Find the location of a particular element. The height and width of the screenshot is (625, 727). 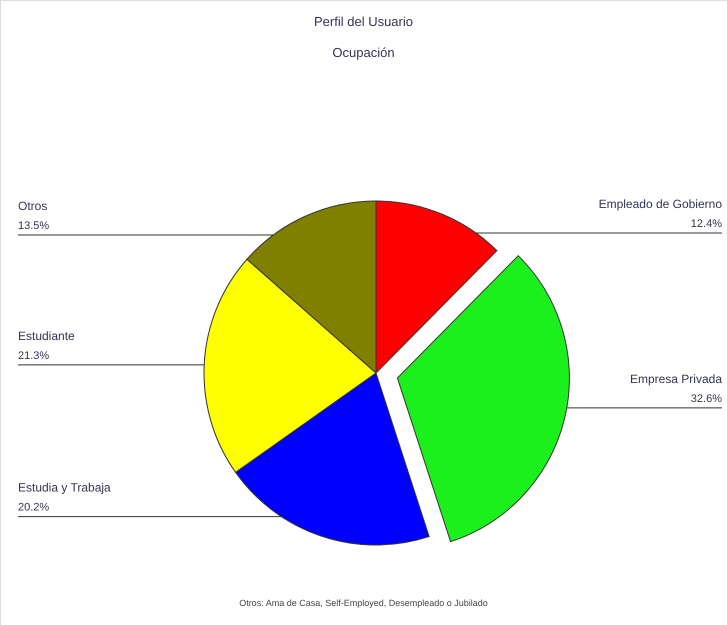

slice-label: Empresa Privada is located at coordinates (676, 379).